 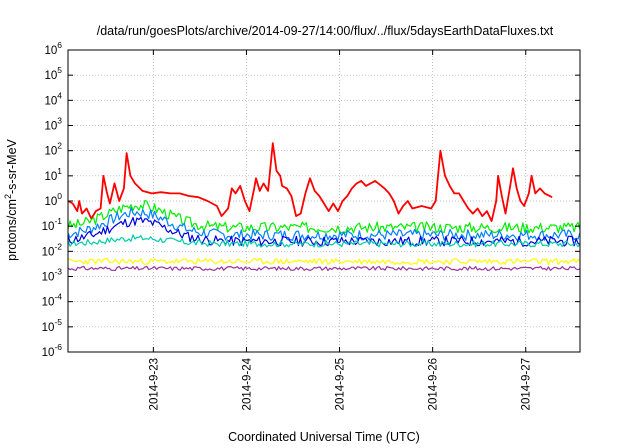 What do you see at coordinates (58, 246) in the screenshot?
I see `y-tick-exponent: -2` at bounding box center [58, 246].